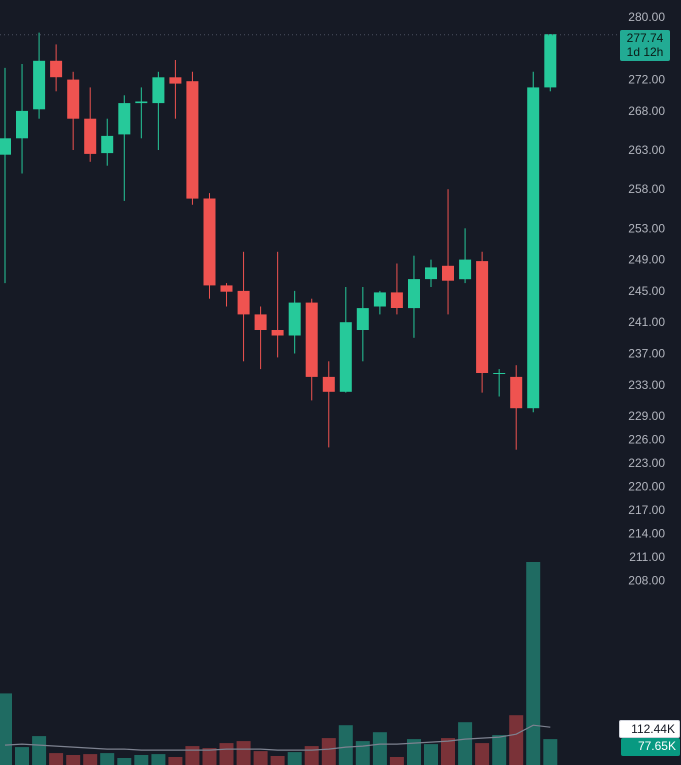 Image resolution: width=681 pixels, height=765 pixels. Describe the element at coordinates (646, 416) in the screenshot. I see `price-tick-label: 229.00` at that location.